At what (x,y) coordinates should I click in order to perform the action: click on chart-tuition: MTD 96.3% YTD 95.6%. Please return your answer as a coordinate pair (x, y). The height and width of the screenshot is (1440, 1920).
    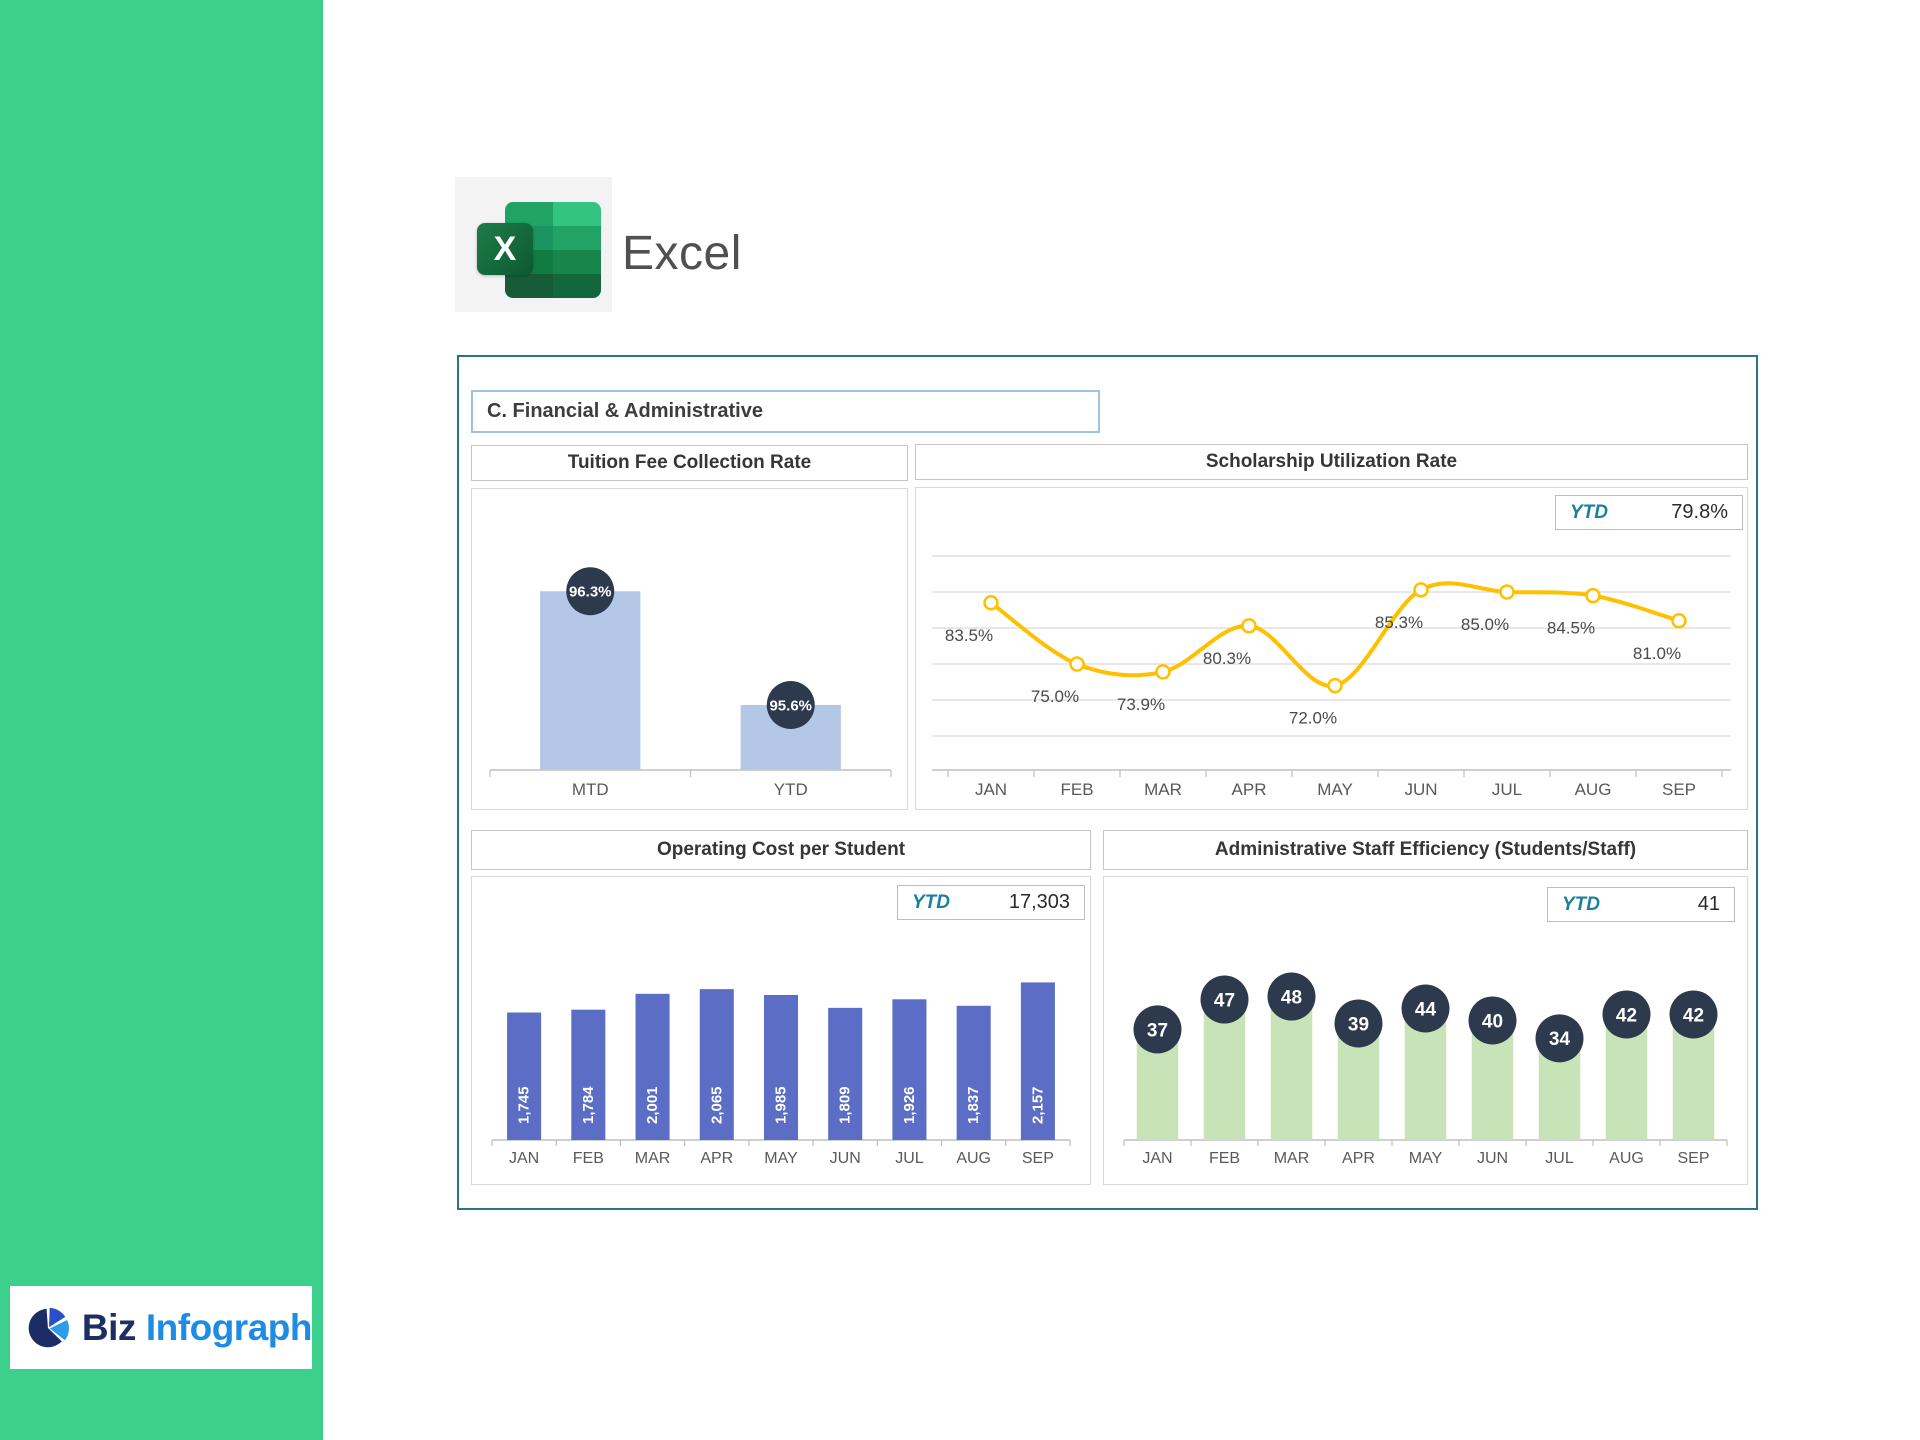
    Looking at the image, I should click on (689, 649).